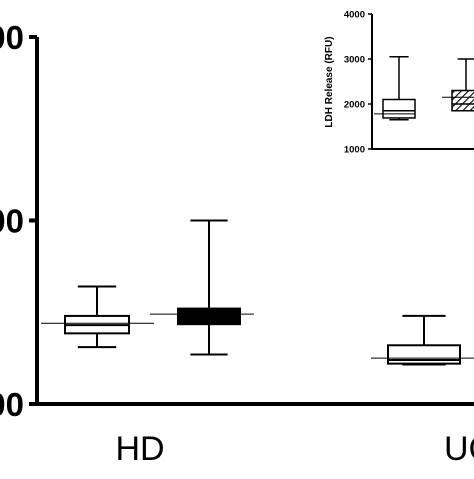 This screenshot has height=479, width=474. Describe the element at coordinates (395, 88) in the screenshot. I see `inset-box-series1` at that location.